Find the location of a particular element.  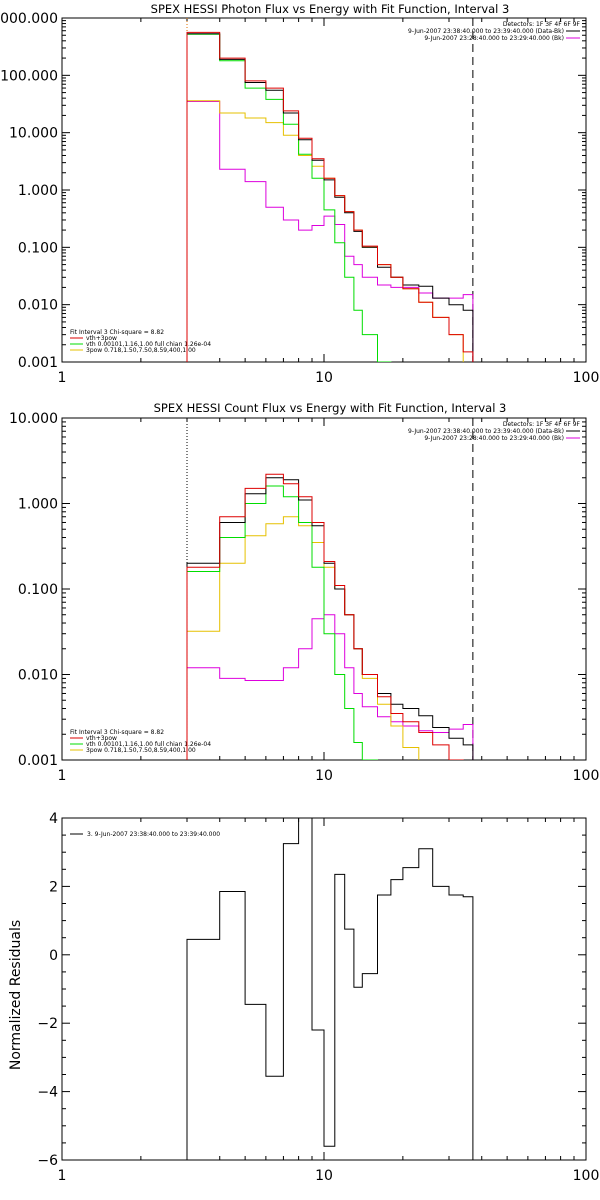

ytick-label: −4 is located at coordinates (47, 1093).